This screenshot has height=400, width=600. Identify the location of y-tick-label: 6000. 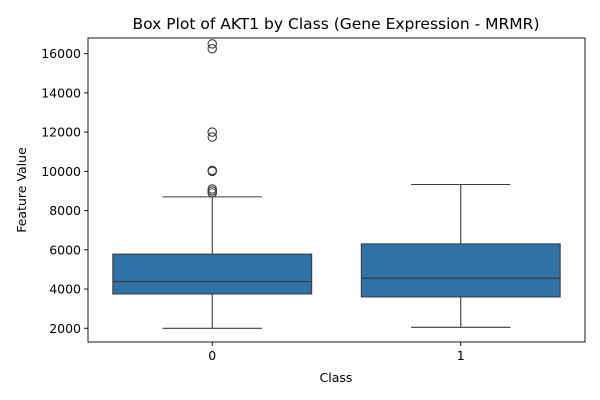
(65, 249).